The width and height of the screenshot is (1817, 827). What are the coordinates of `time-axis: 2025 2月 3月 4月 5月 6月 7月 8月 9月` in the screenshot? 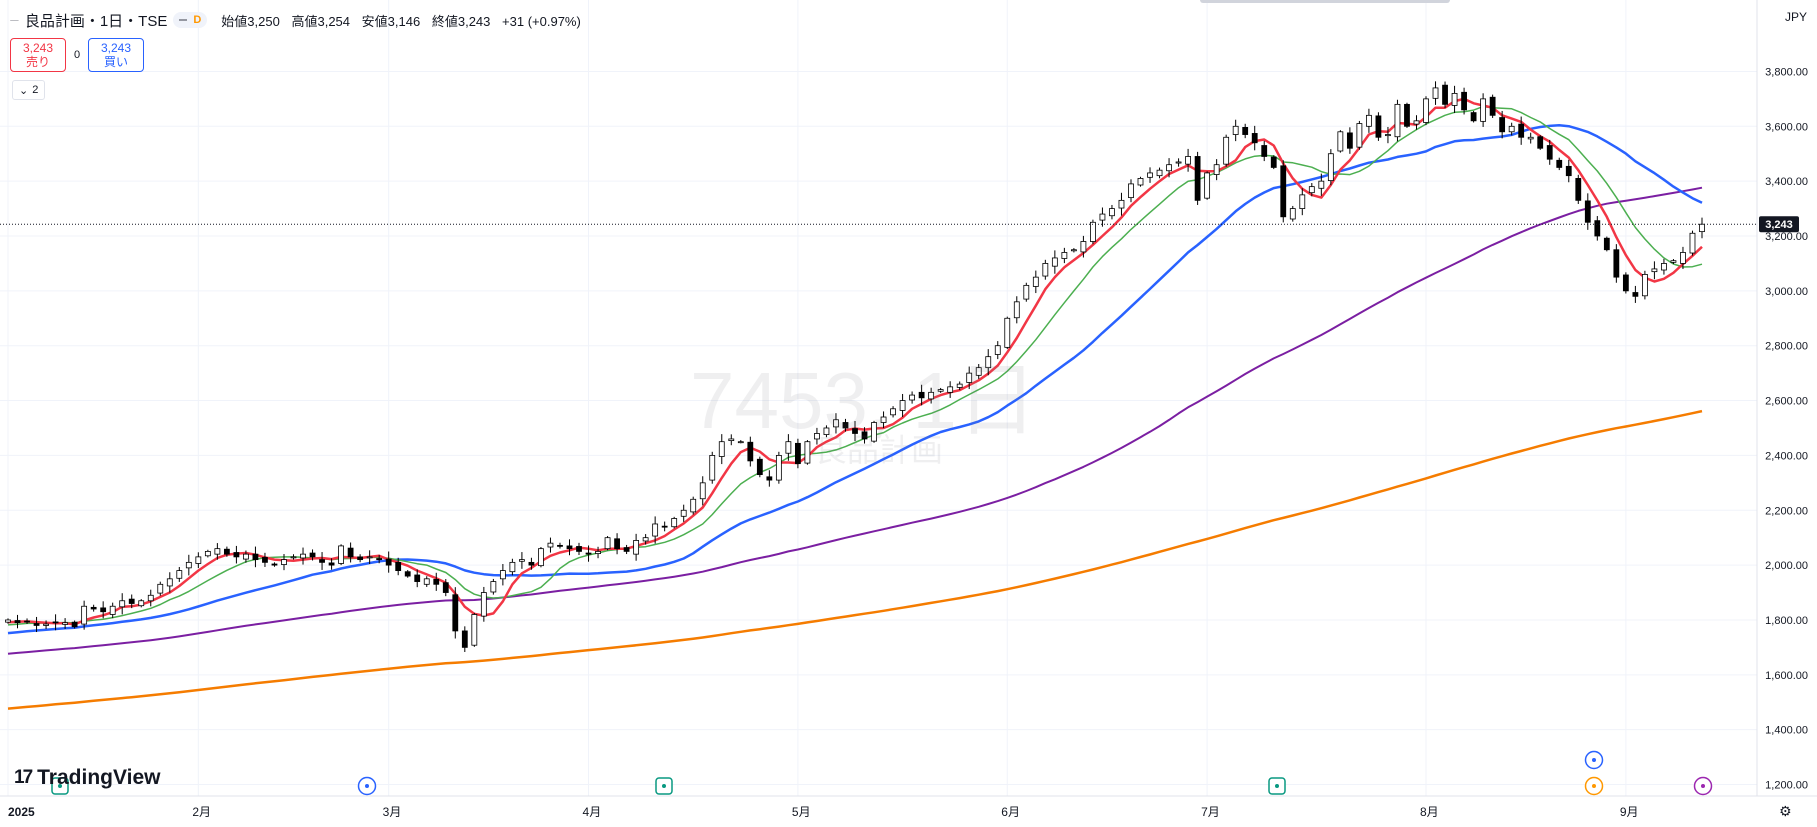 It's located at (823, 812).